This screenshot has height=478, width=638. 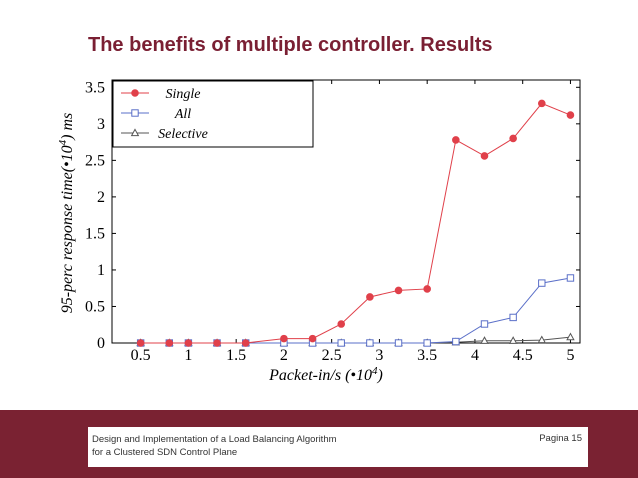 What do you see at coordinates (213, 114) in the screenshot?
I see `legend-box` at bounding box center [213, 114].